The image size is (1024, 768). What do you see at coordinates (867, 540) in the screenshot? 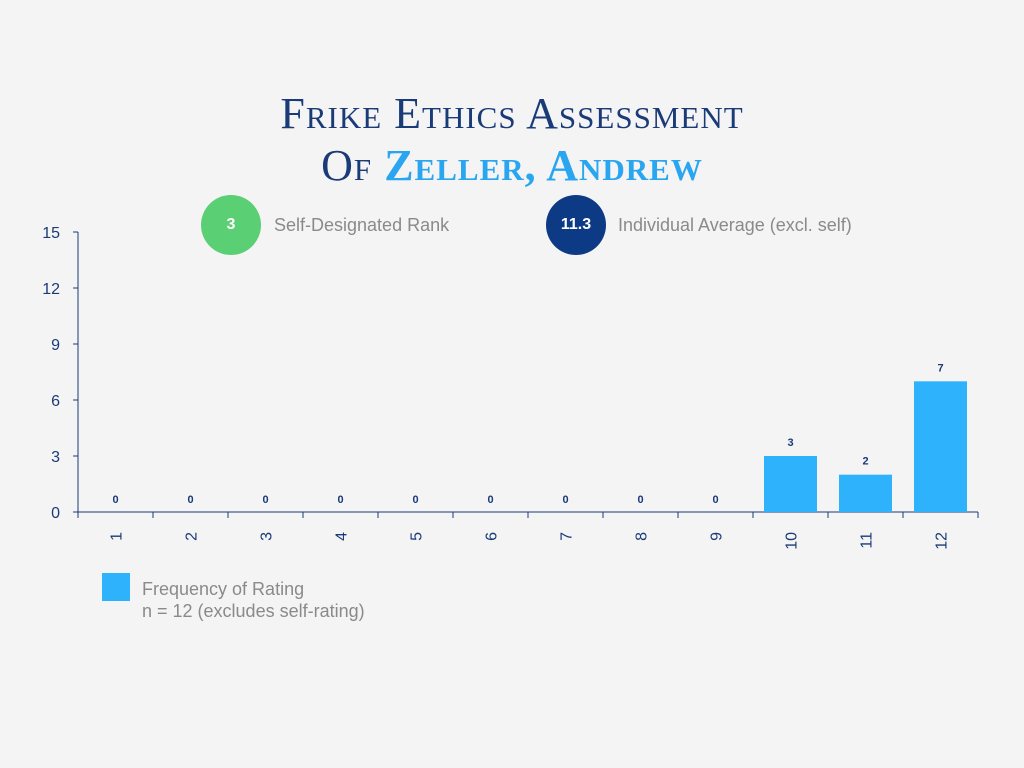
I see `x-tick-label: 11` at bounding box center [867, 540].